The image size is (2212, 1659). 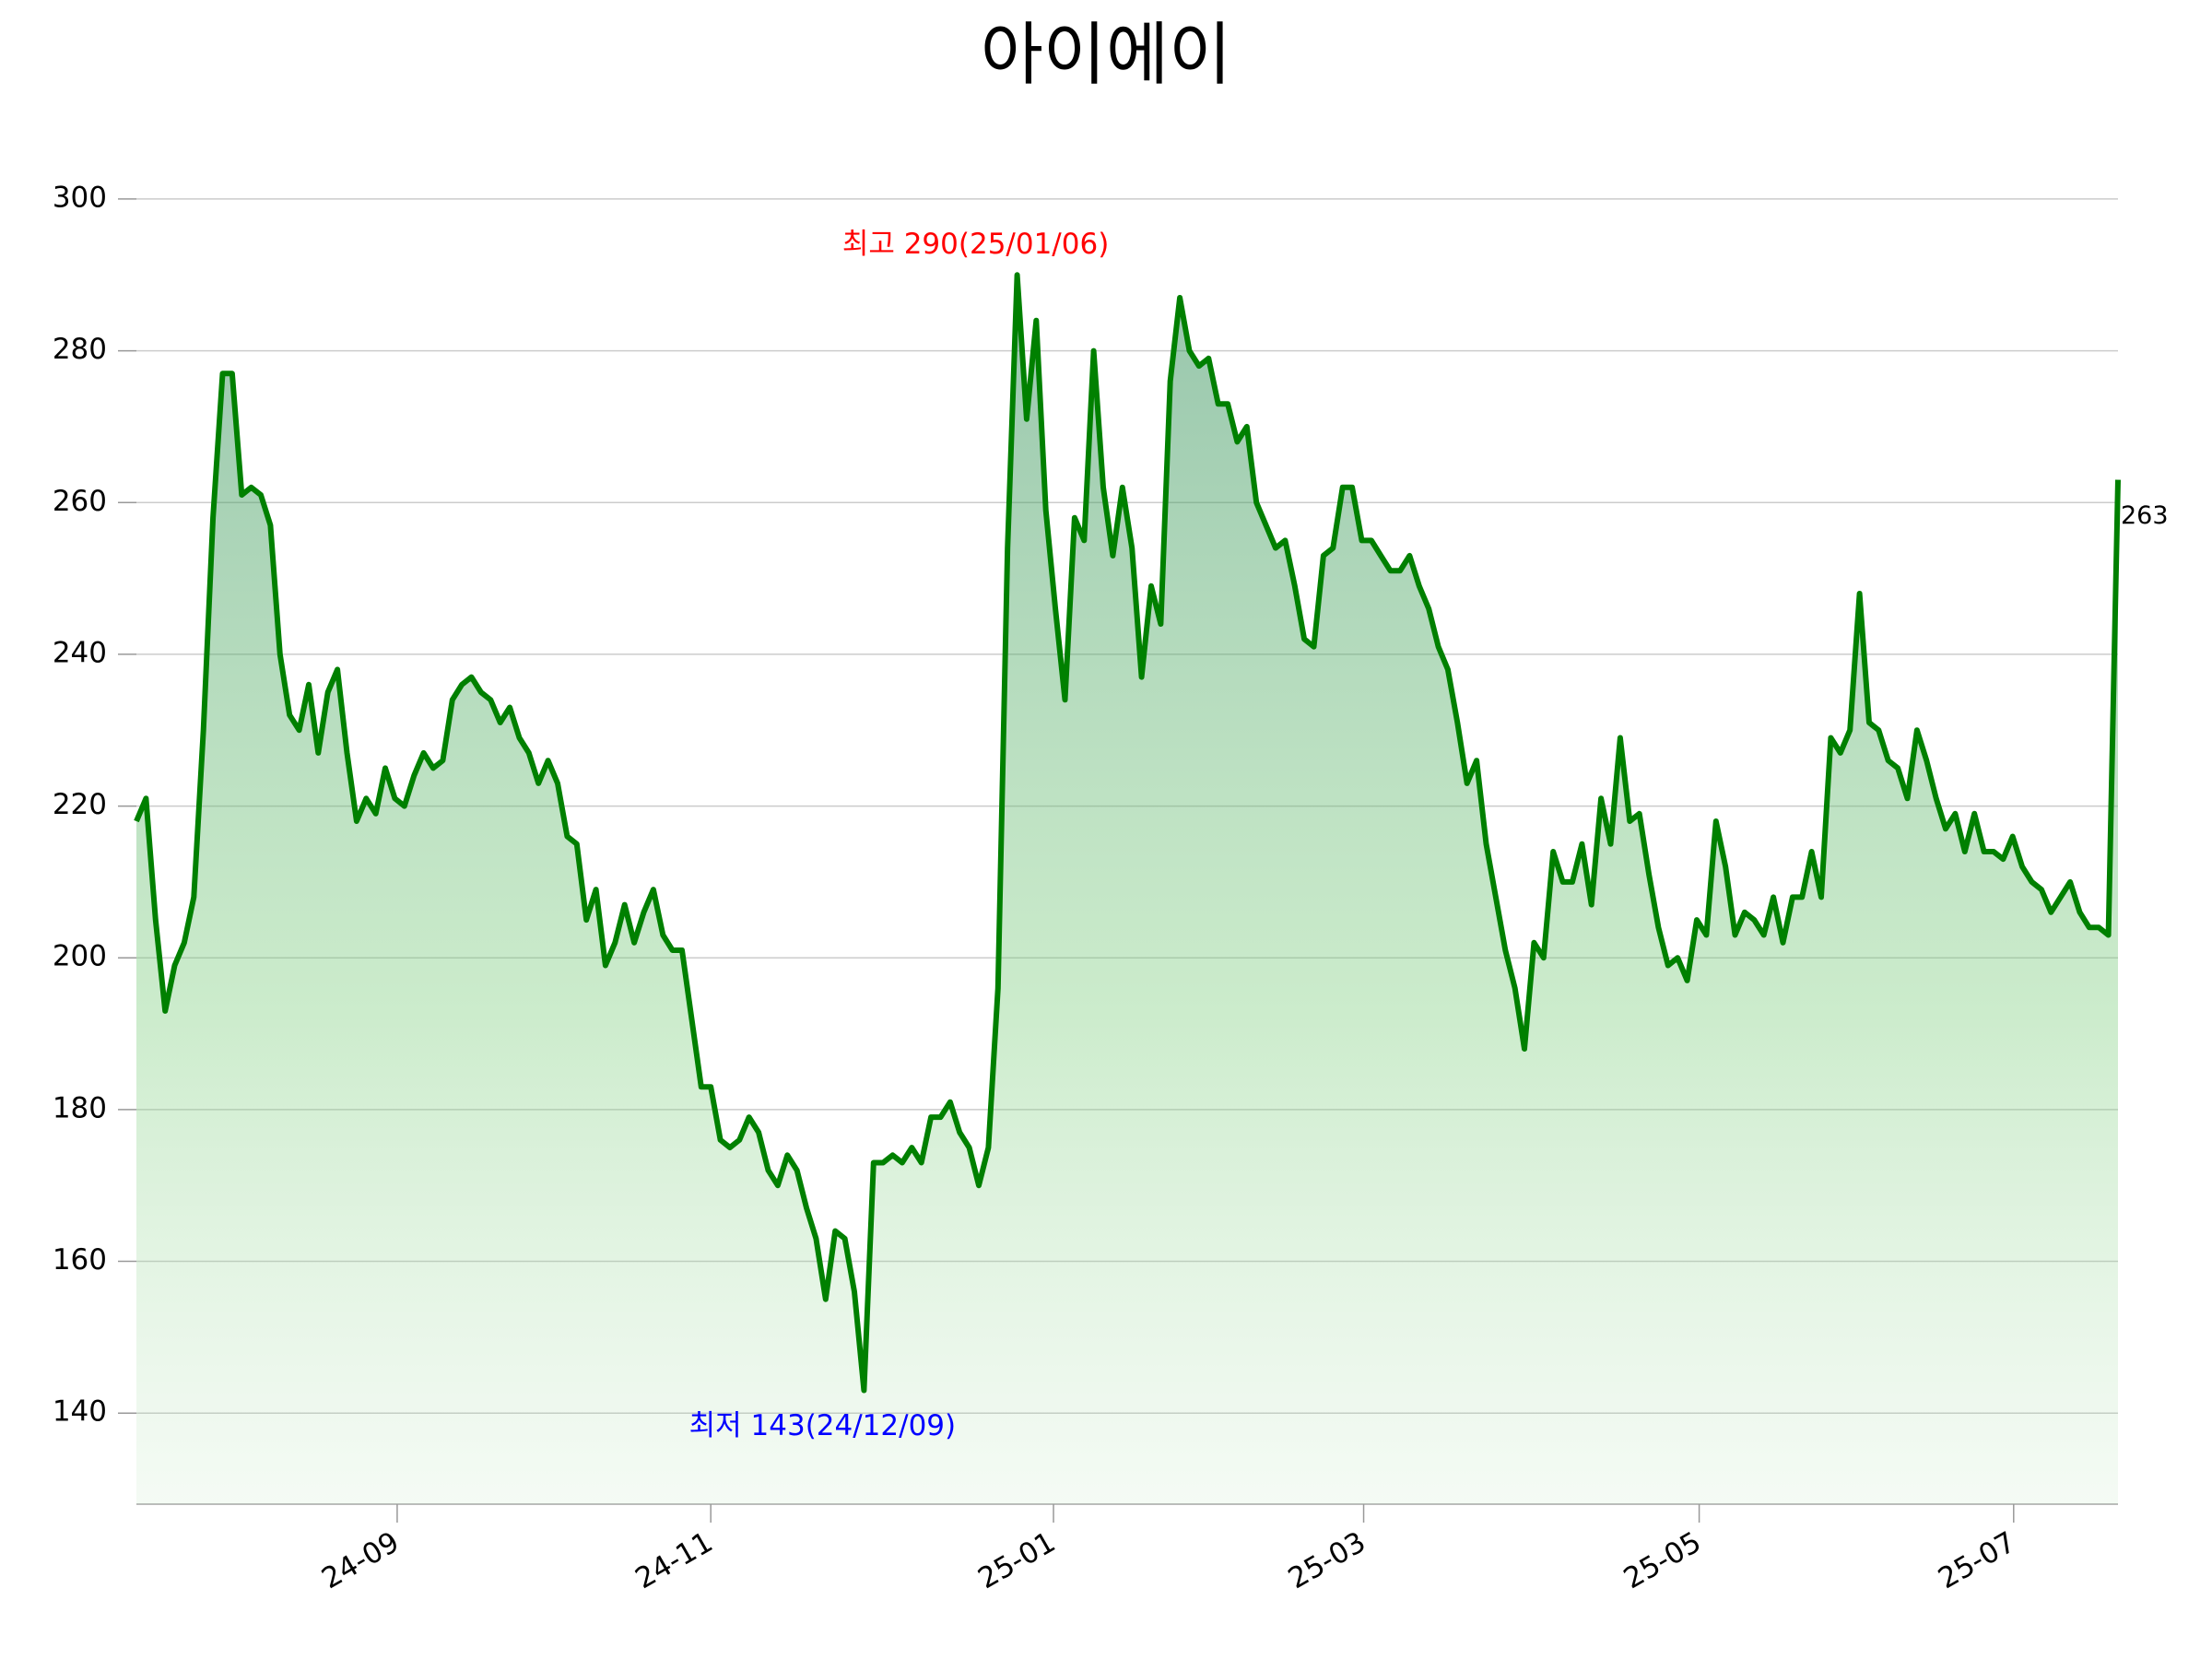 I want to click on x-tick-label: 24-11, so click(x=673, y=1560).